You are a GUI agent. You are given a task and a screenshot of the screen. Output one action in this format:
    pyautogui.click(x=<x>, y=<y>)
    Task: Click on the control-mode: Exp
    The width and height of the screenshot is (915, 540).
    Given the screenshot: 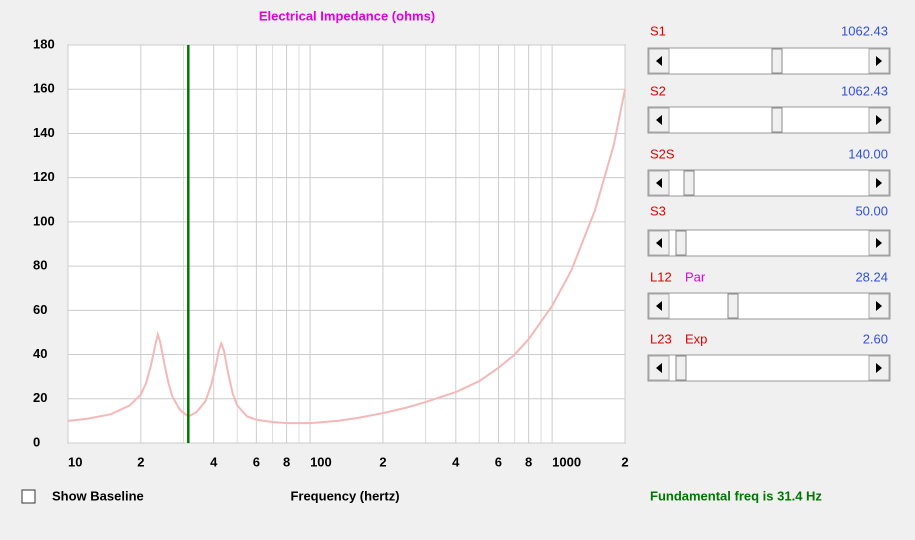 What is the action you would take?
    pyautogui.click(x=696, y=338)
    